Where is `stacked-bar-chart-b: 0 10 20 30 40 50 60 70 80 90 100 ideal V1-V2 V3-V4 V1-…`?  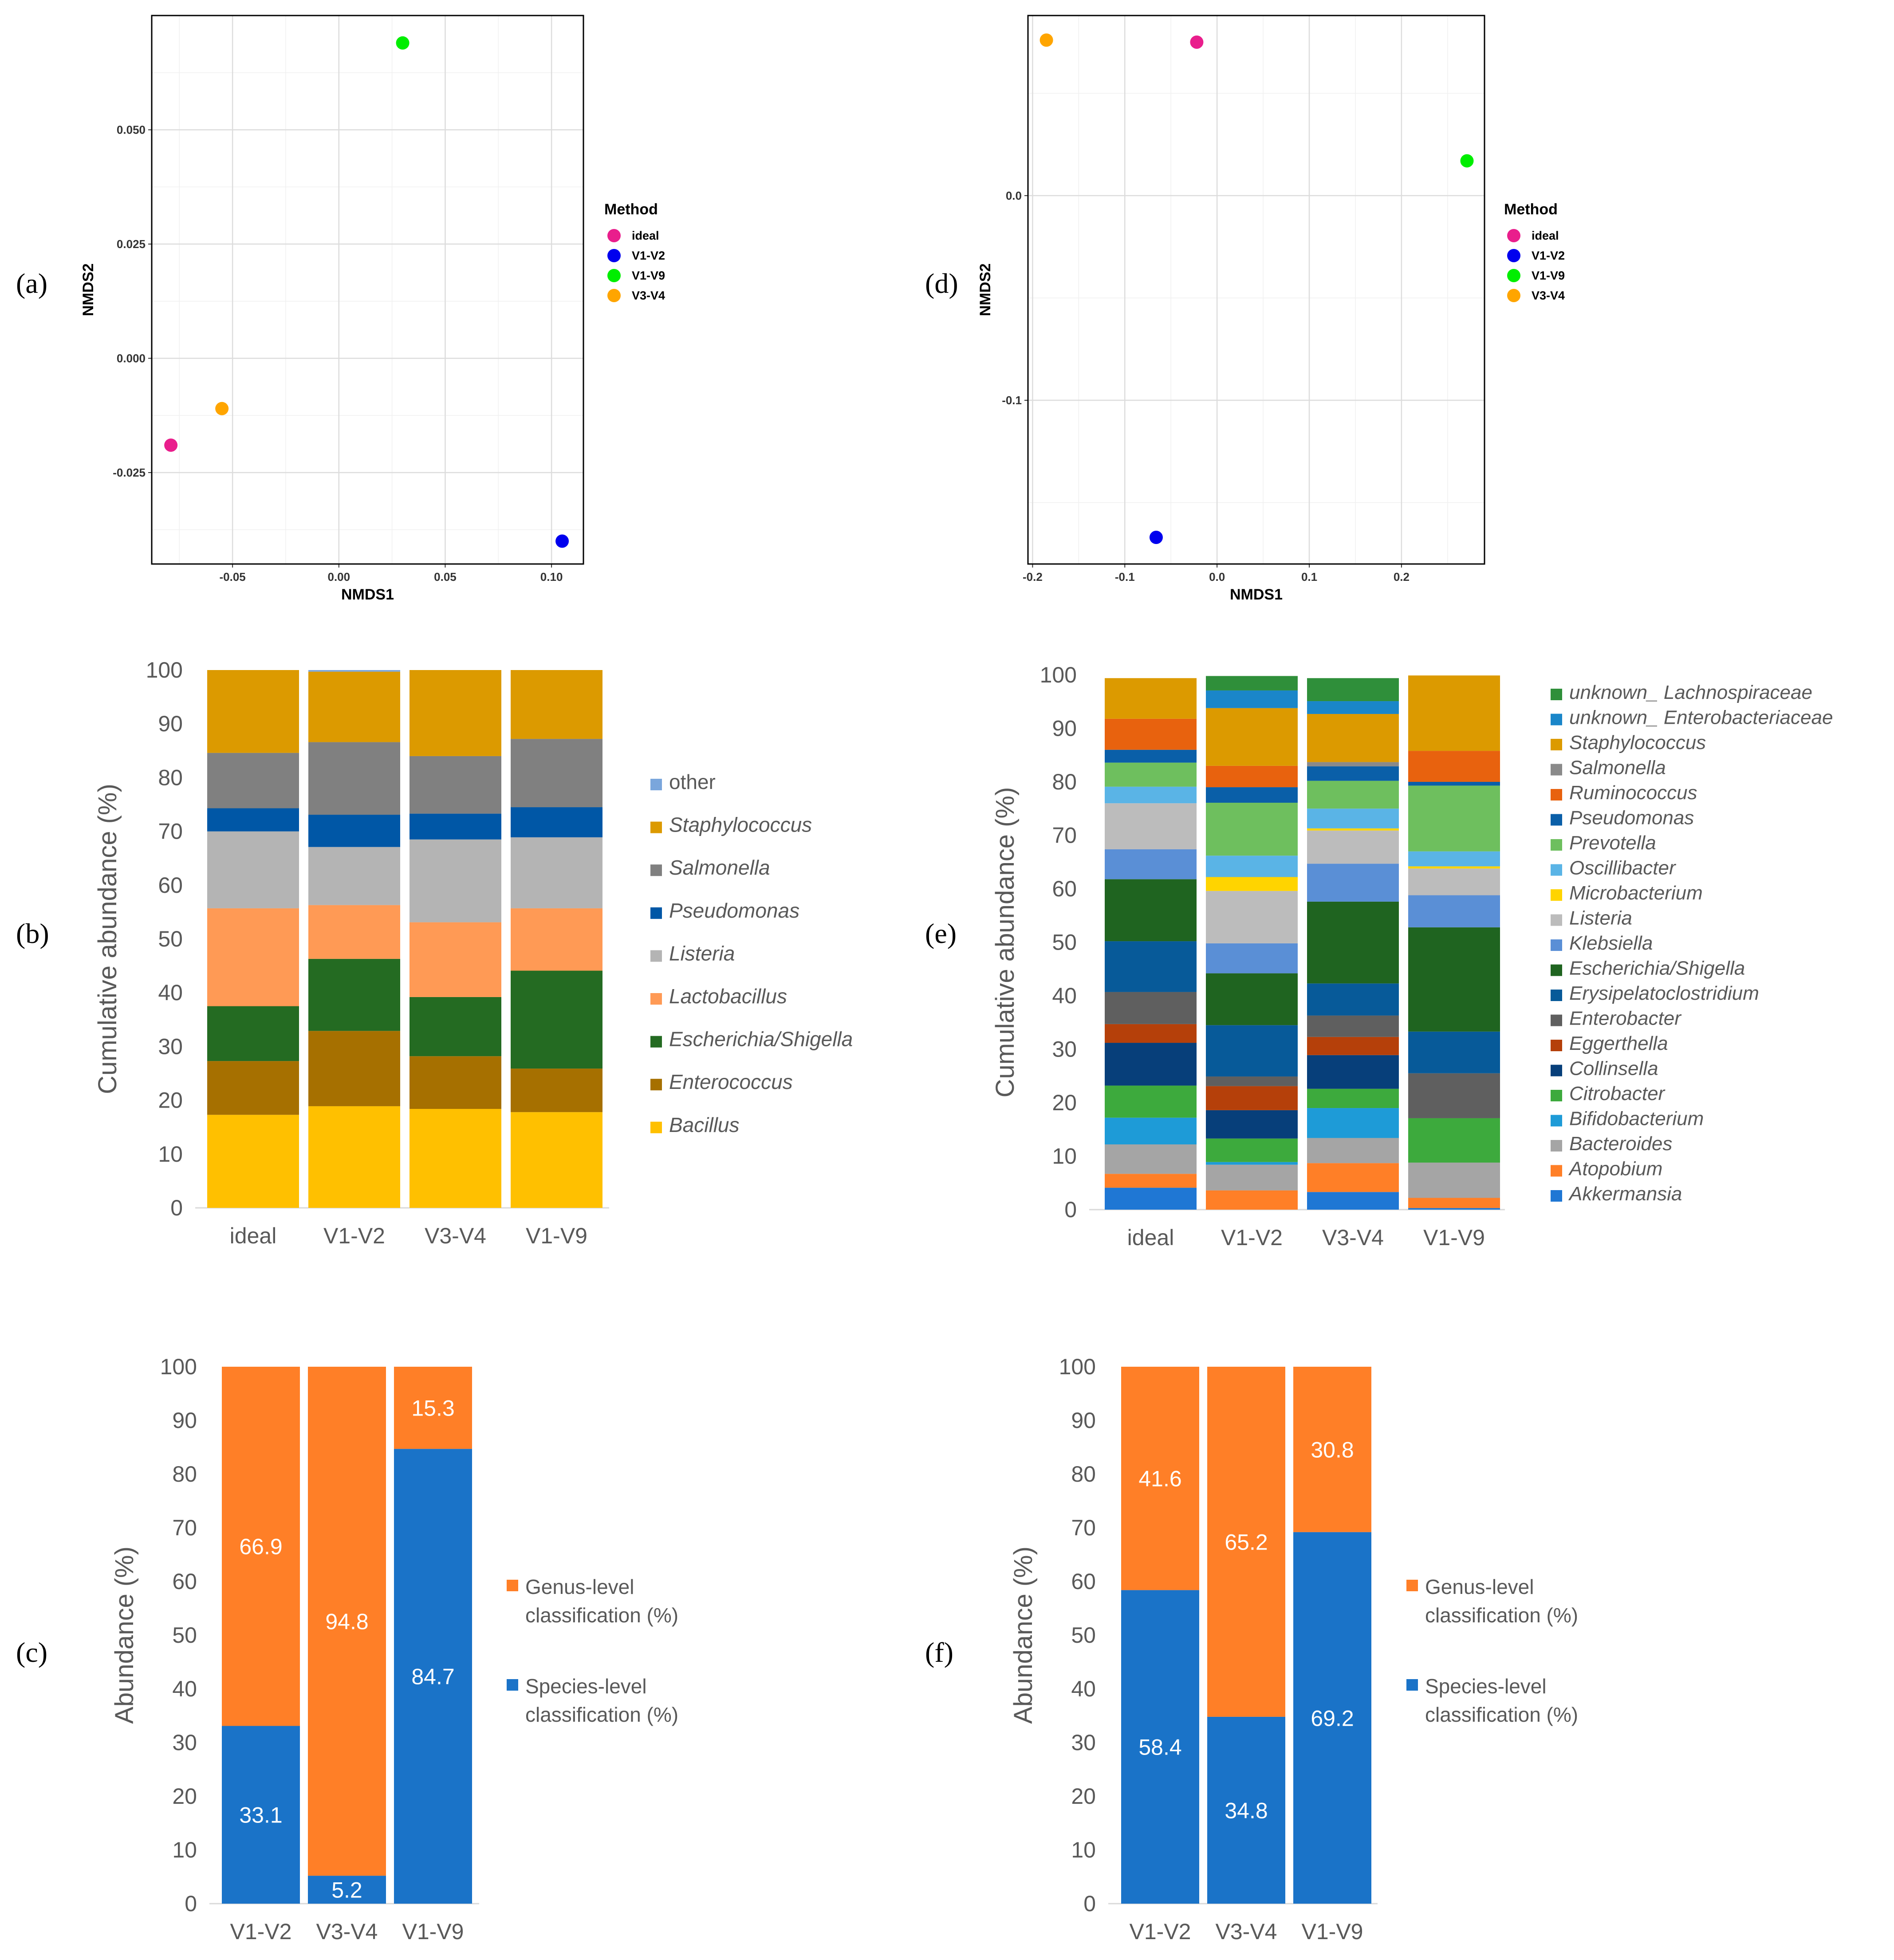 stacked-bar-chart-b: 0 10 20 30 40 50 60 70 80 90 100 ideal V1-V2 V3-V4 V1-… is located at coordinates (473, 953).